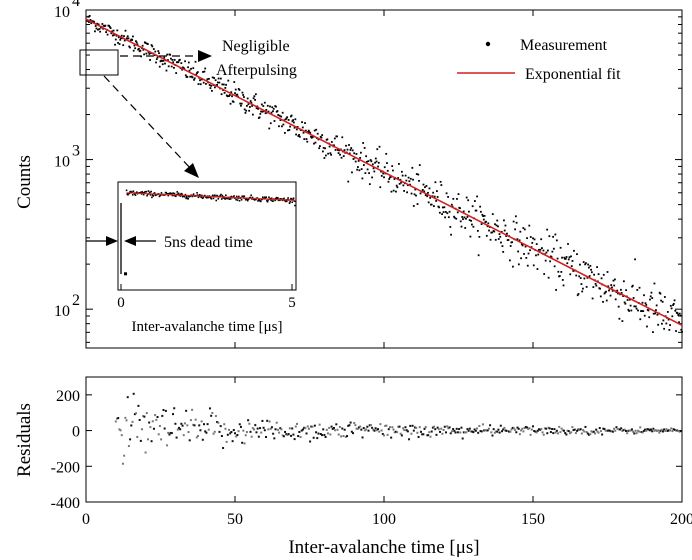 The height and width of the screenshot is (560, 692). I want to click on inset-first-point, so click(126, 274).